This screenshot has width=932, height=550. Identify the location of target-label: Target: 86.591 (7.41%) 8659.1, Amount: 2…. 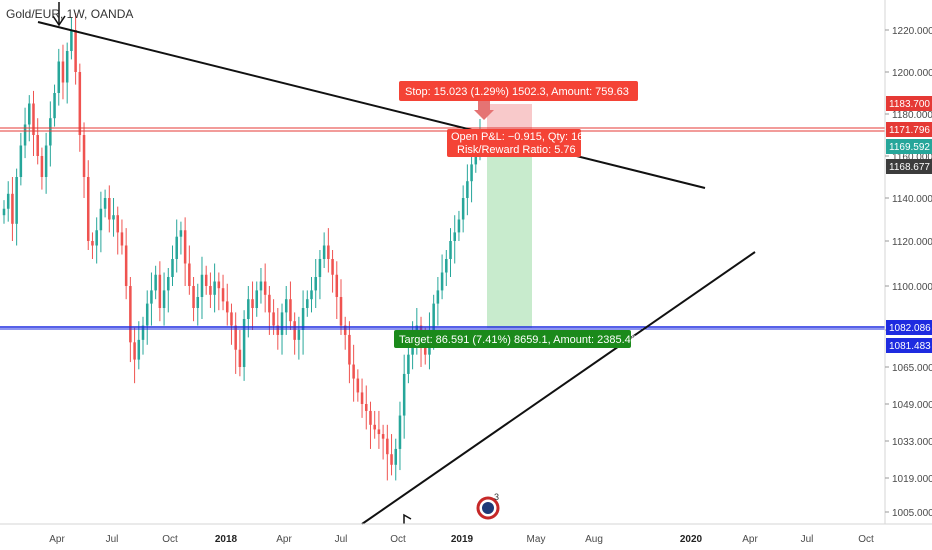
(518, 340).